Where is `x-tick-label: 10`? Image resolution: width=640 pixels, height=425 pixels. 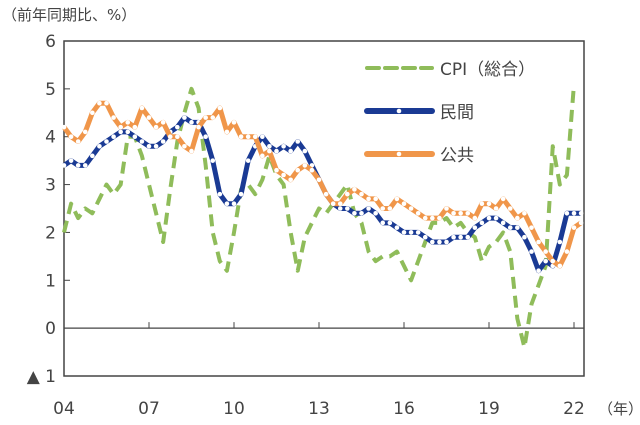 x-tick-label: 10 is located at coordinates (234, 409).